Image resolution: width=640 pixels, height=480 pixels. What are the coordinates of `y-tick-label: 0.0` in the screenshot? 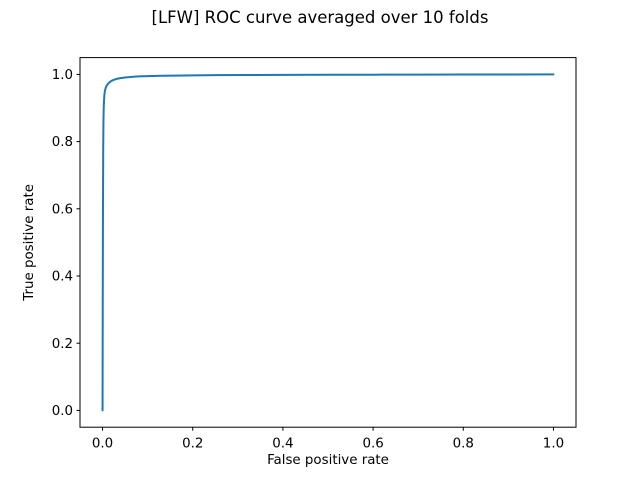 It's located at (62, 411).